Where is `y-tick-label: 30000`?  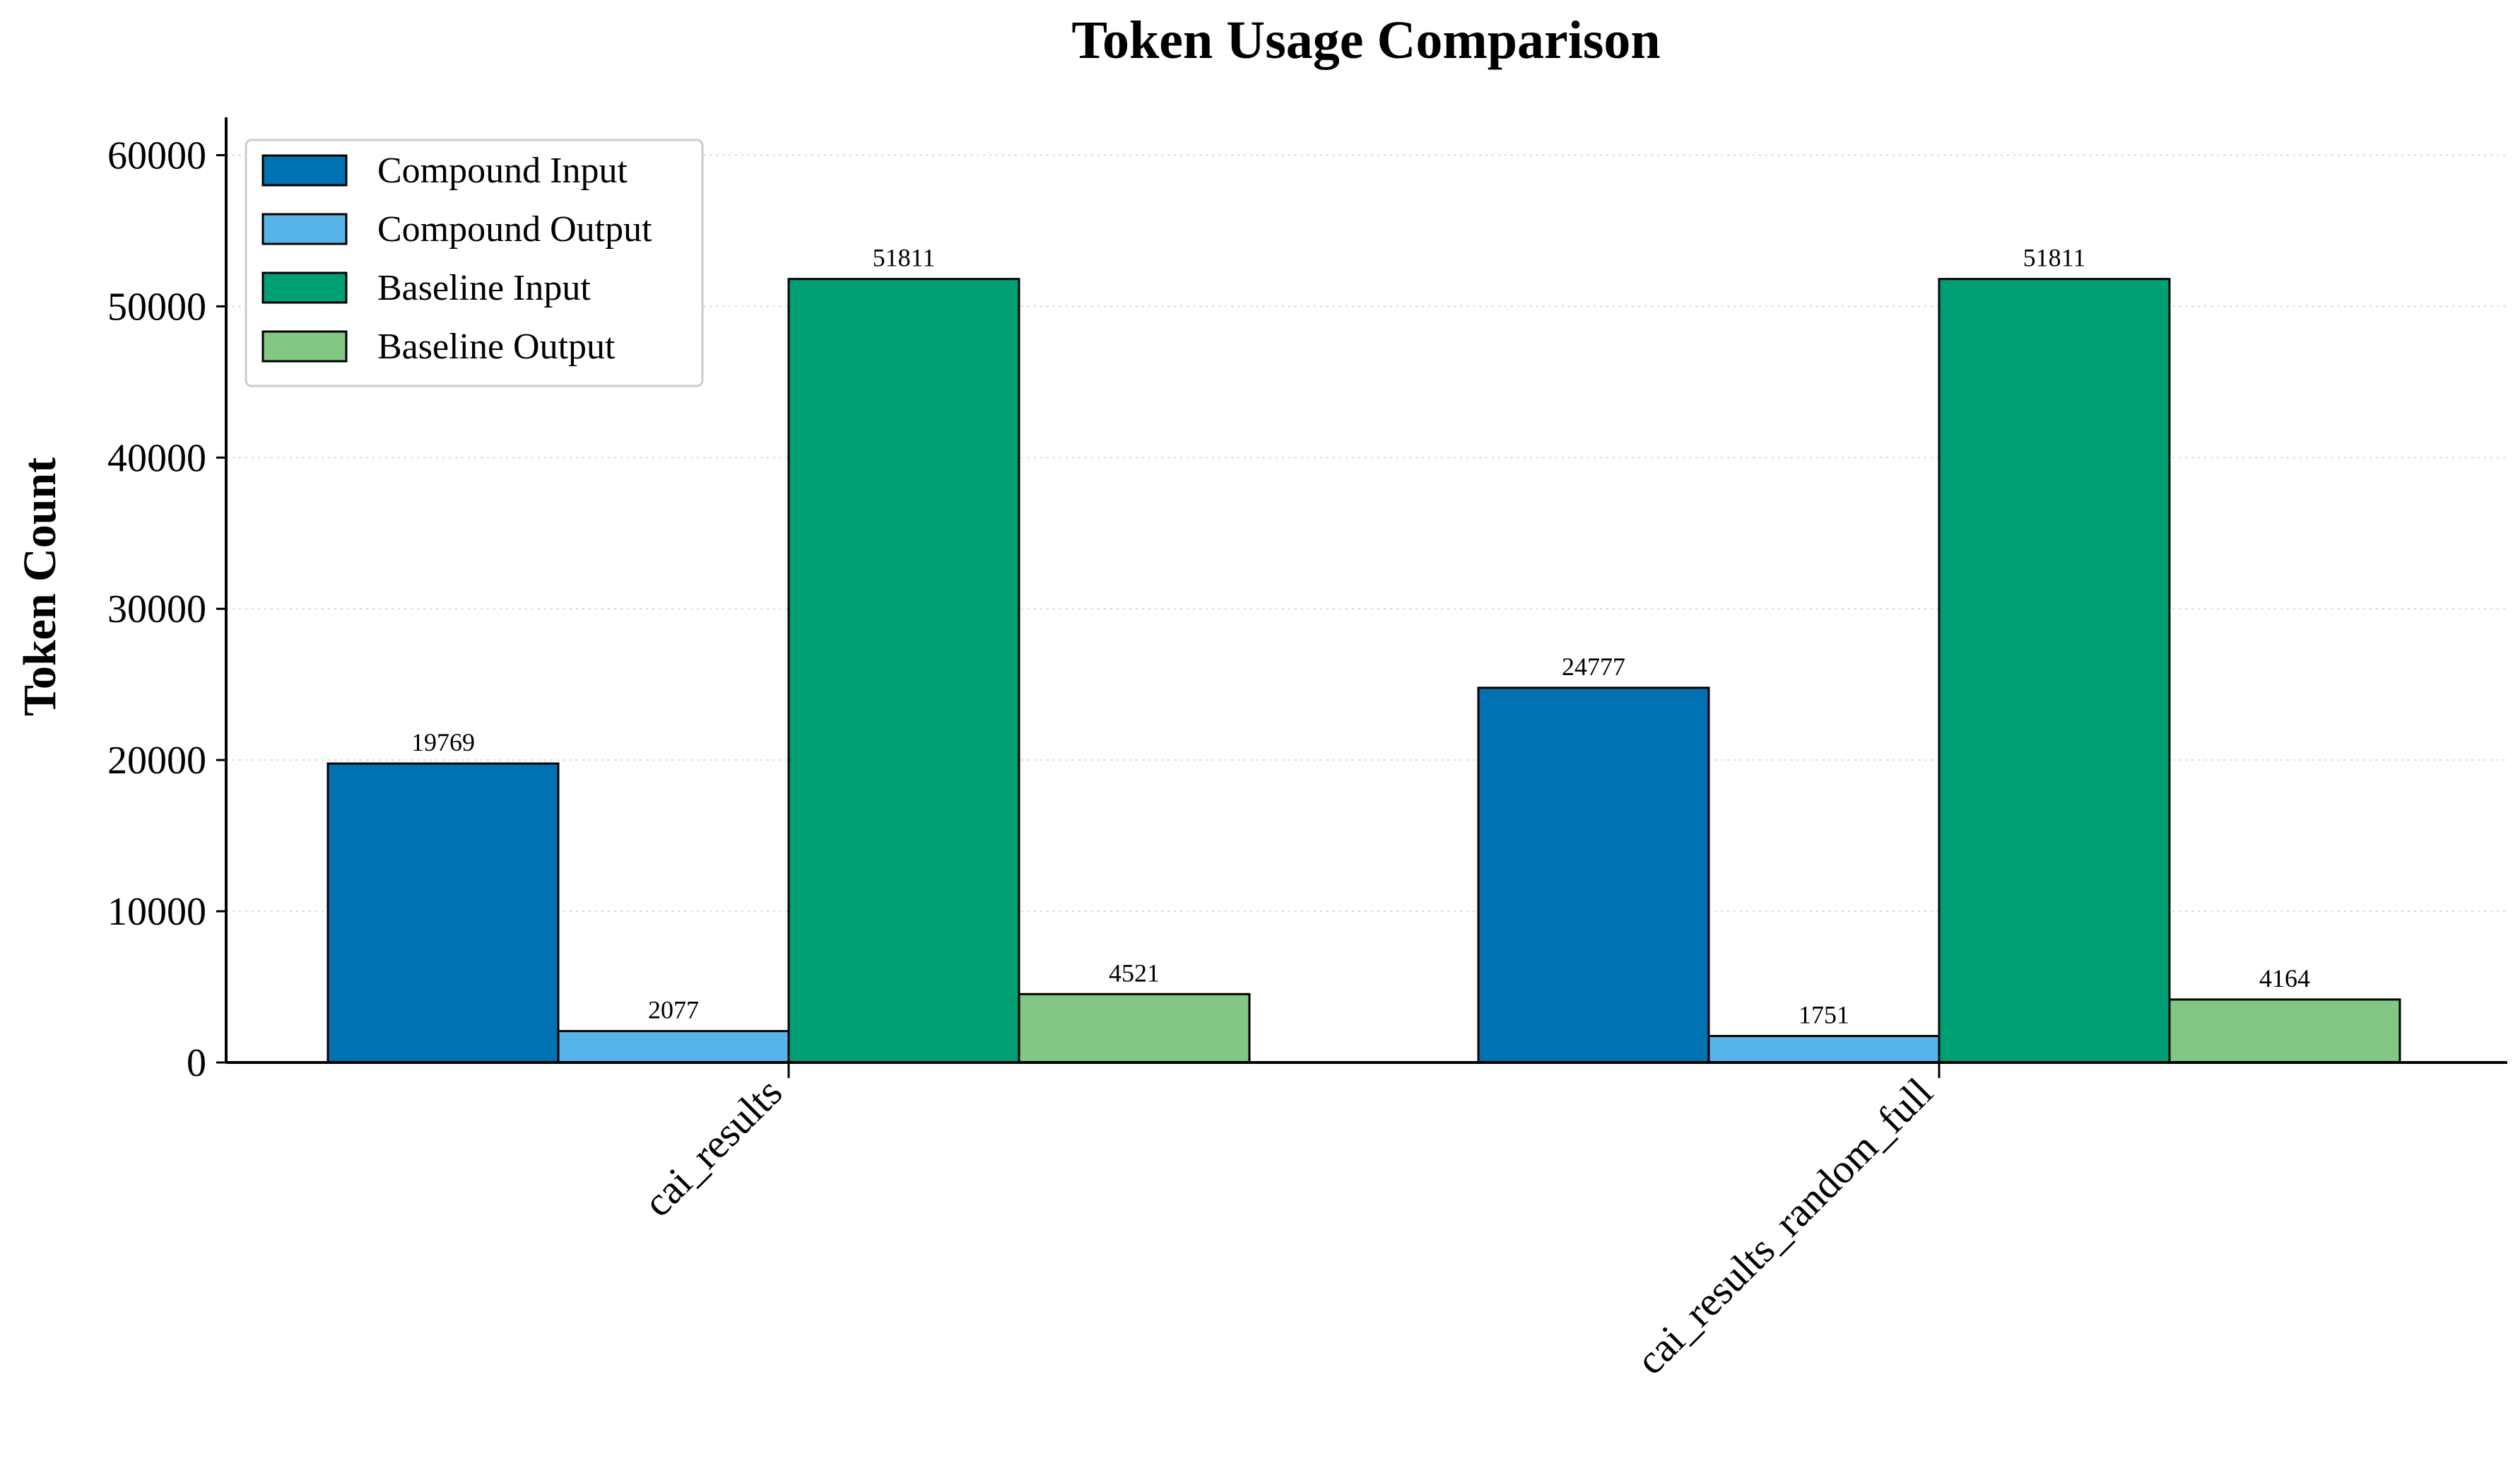
y-tick-label: 30000 is located at coordinates (157, 609).